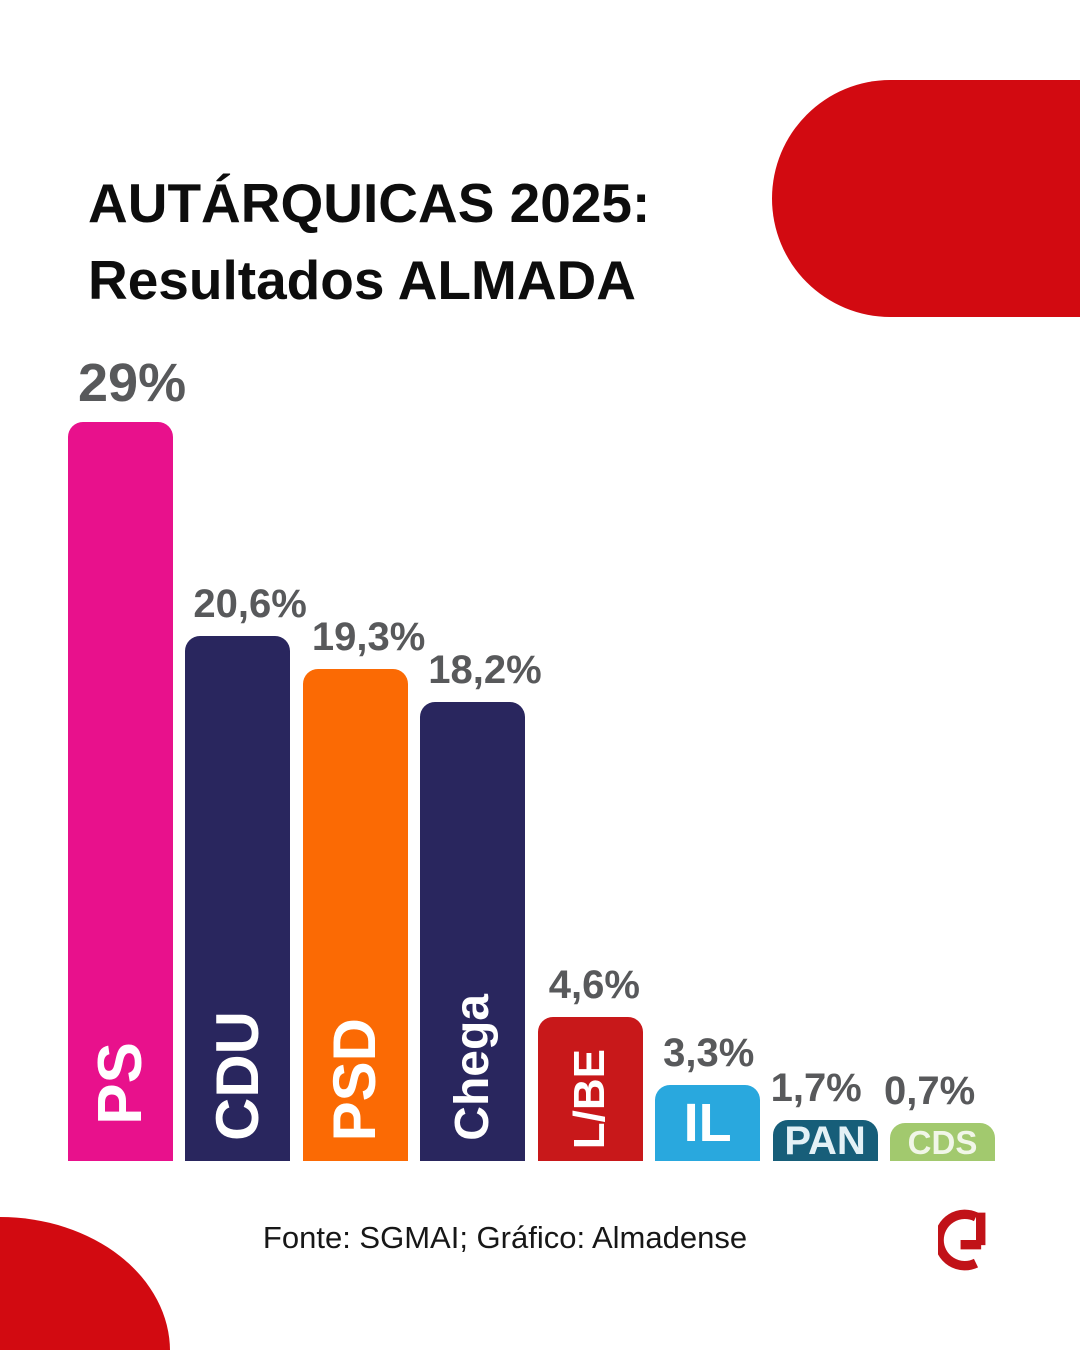  What do you see at coordinates (590, 1098) in the screenshot?
I see `bar-category-label: L/BE` at bounding box center [590, 1098].